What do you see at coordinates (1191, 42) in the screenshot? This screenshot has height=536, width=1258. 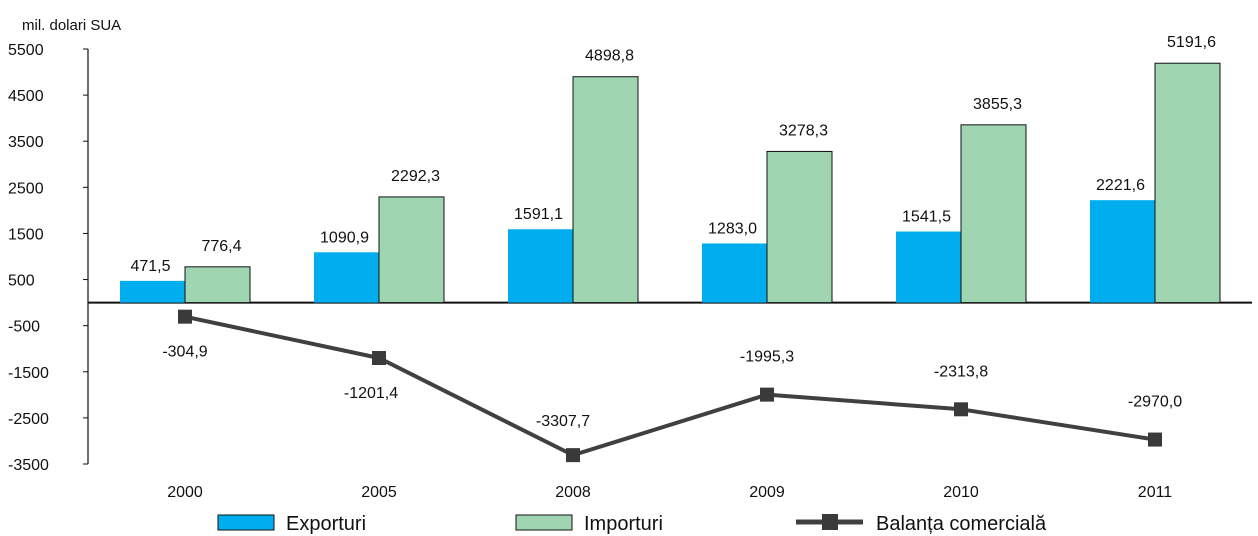 I see `data-label-importuri: 5191,6` at bounding box center [1191, 42].